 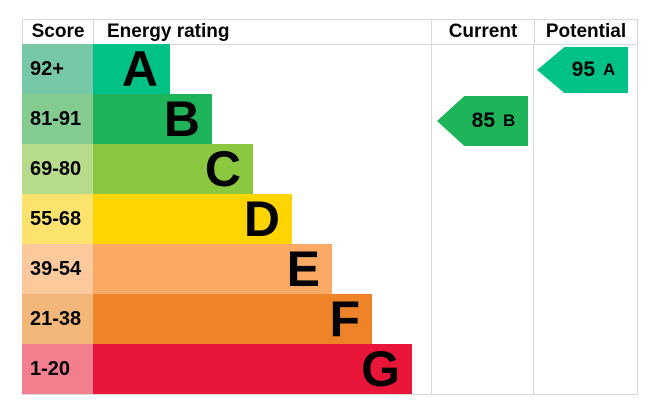 What do you see at coordinates (57, 269) in the screenshot?
I see `band-score-range: 39-54` at bounding box center [57, 269].